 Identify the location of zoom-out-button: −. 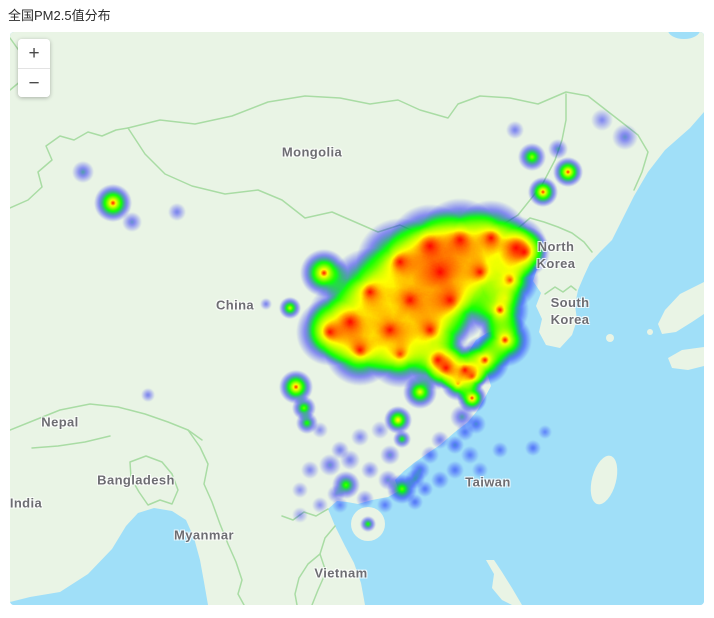
(34, 82).